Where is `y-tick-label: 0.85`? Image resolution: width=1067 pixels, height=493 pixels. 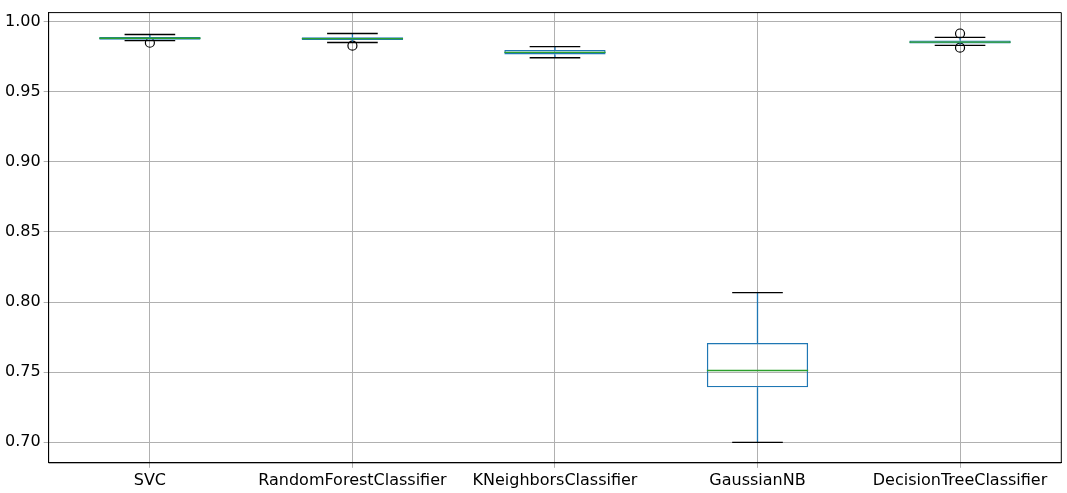 y-tick-label: 0.85 is located at coordinates (23, 231).